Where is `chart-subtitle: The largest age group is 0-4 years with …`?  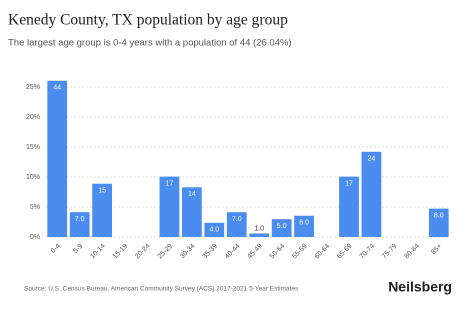
chart-subtitle: The largest age group is 0-4 years with … is located at coordinates (150, 43).